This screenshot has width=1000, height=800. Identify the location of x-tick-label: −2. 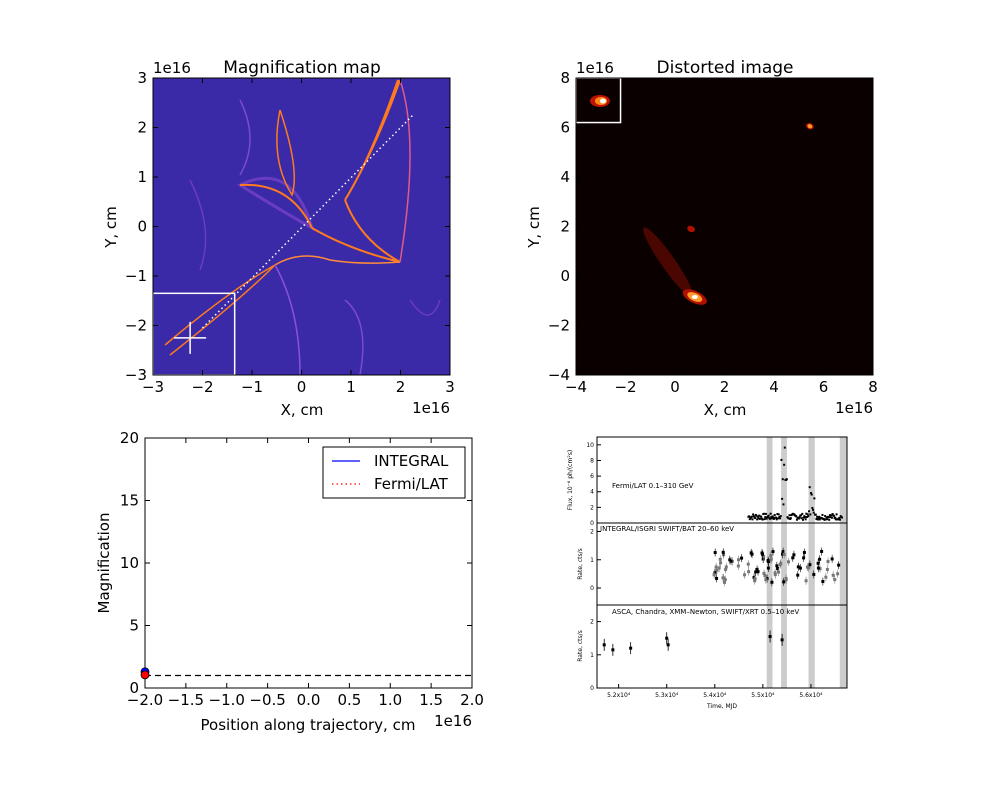
(202, 387).